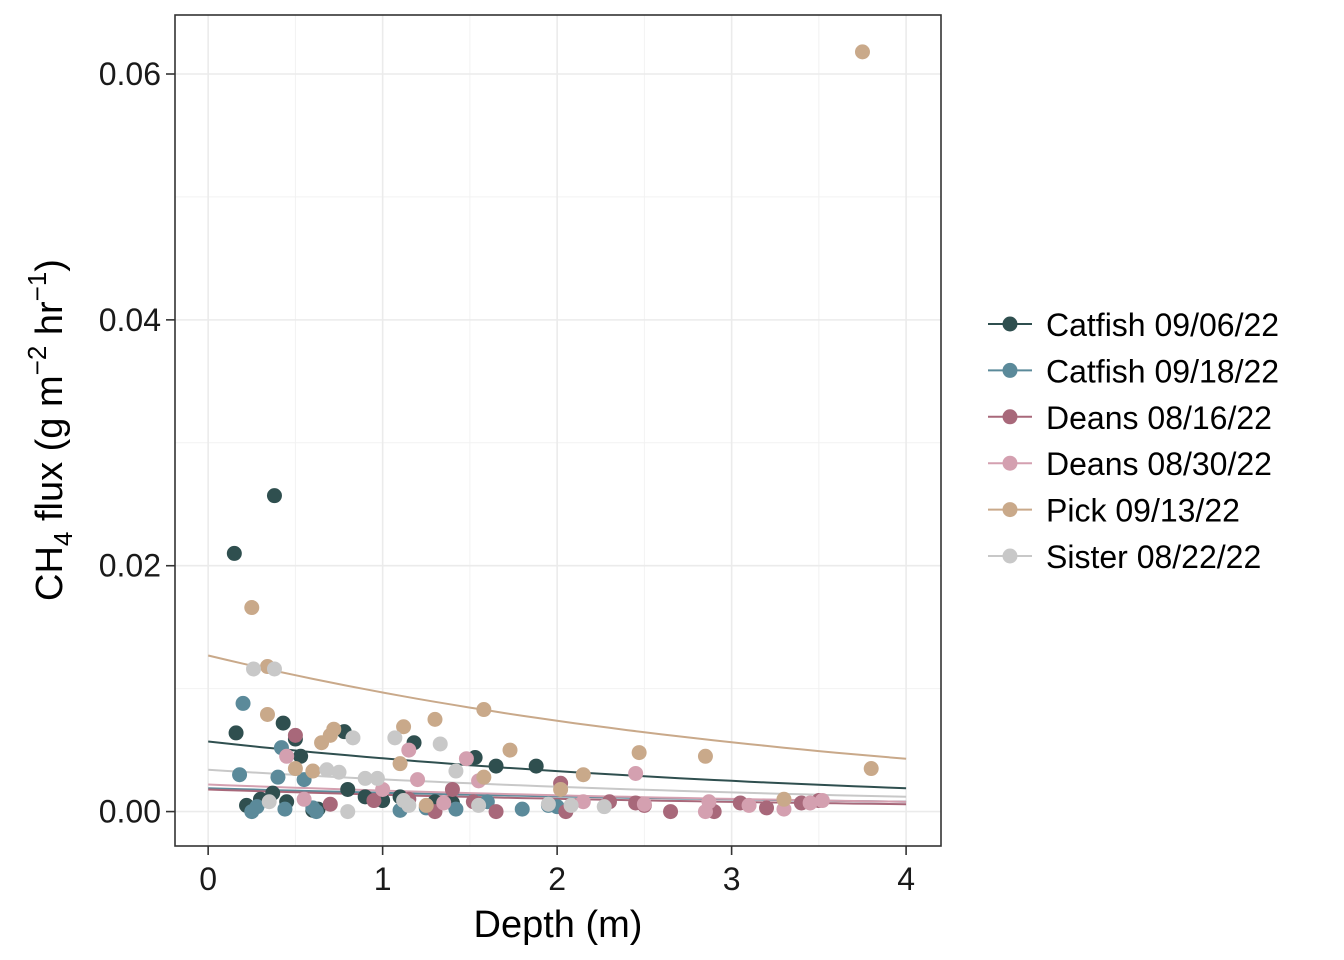 This screenshot has width=1344, height=960. I want to click on y-axis-title: CH4 flux (g m−2 hr−1), so click(50, 430).